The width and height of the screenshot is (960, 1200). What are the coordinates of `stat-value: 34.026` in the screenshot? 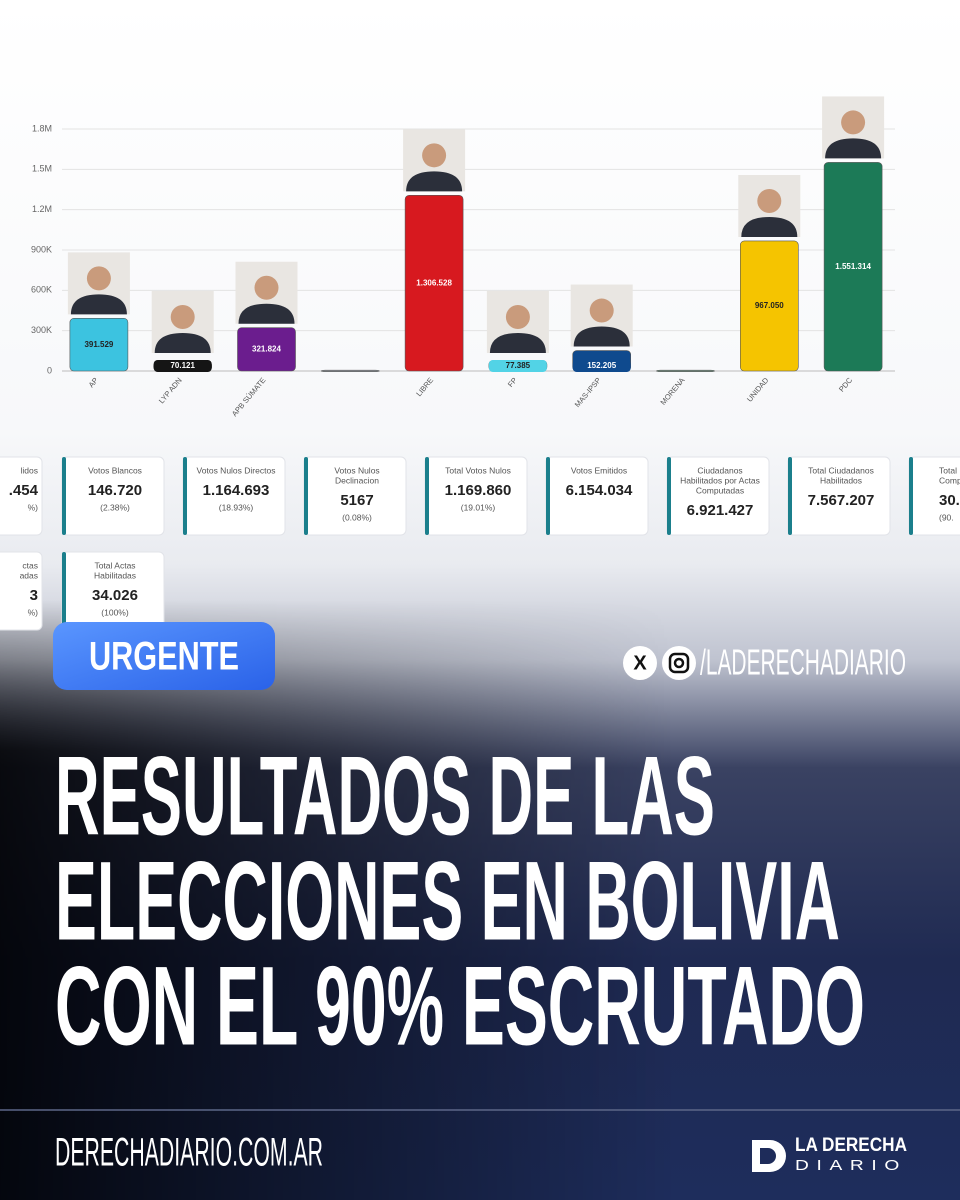 It's located at (115, 595).